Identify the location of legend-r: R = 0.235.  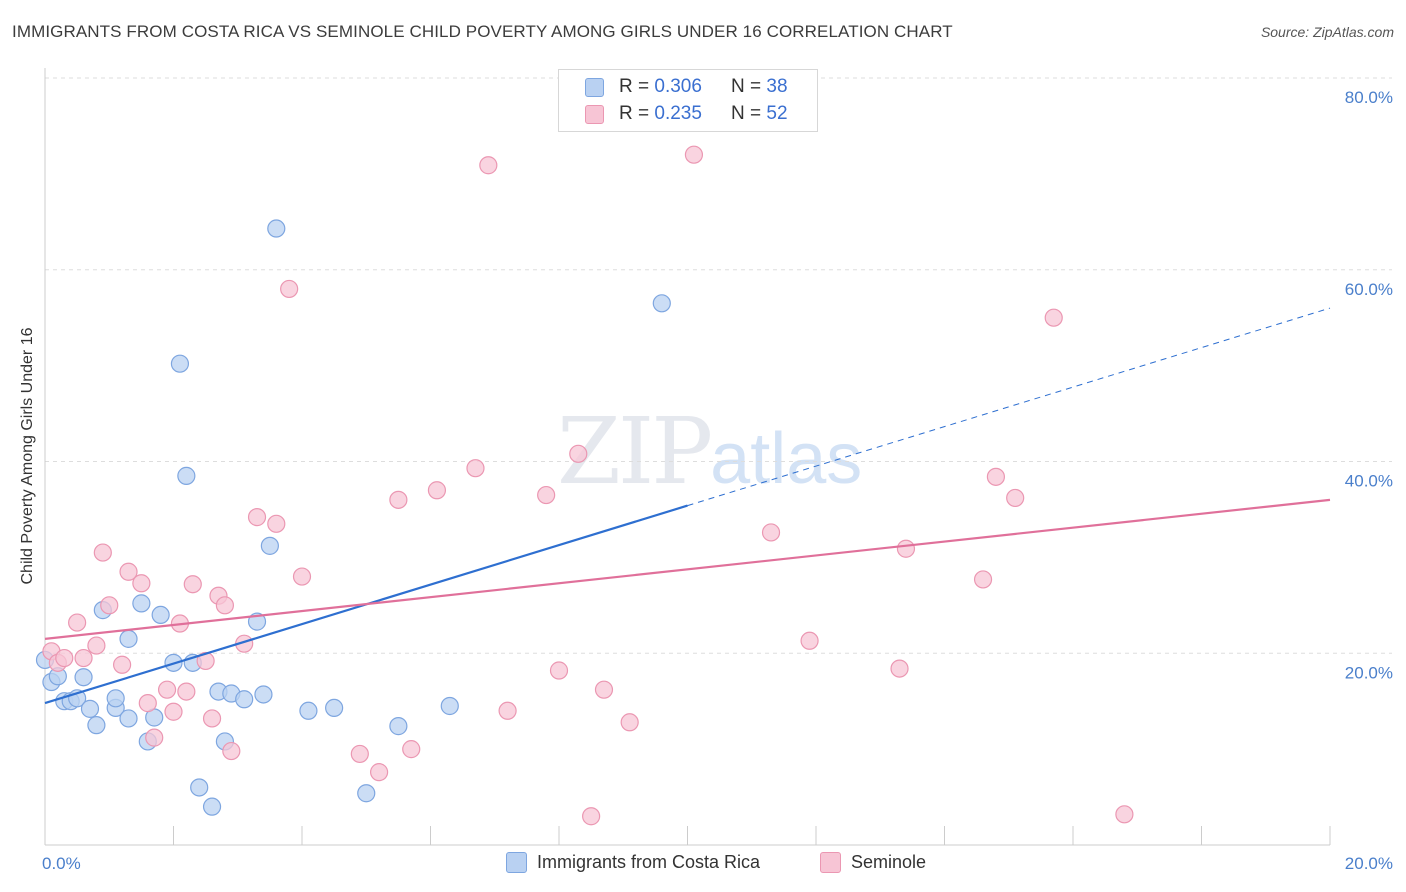
(660, 113).